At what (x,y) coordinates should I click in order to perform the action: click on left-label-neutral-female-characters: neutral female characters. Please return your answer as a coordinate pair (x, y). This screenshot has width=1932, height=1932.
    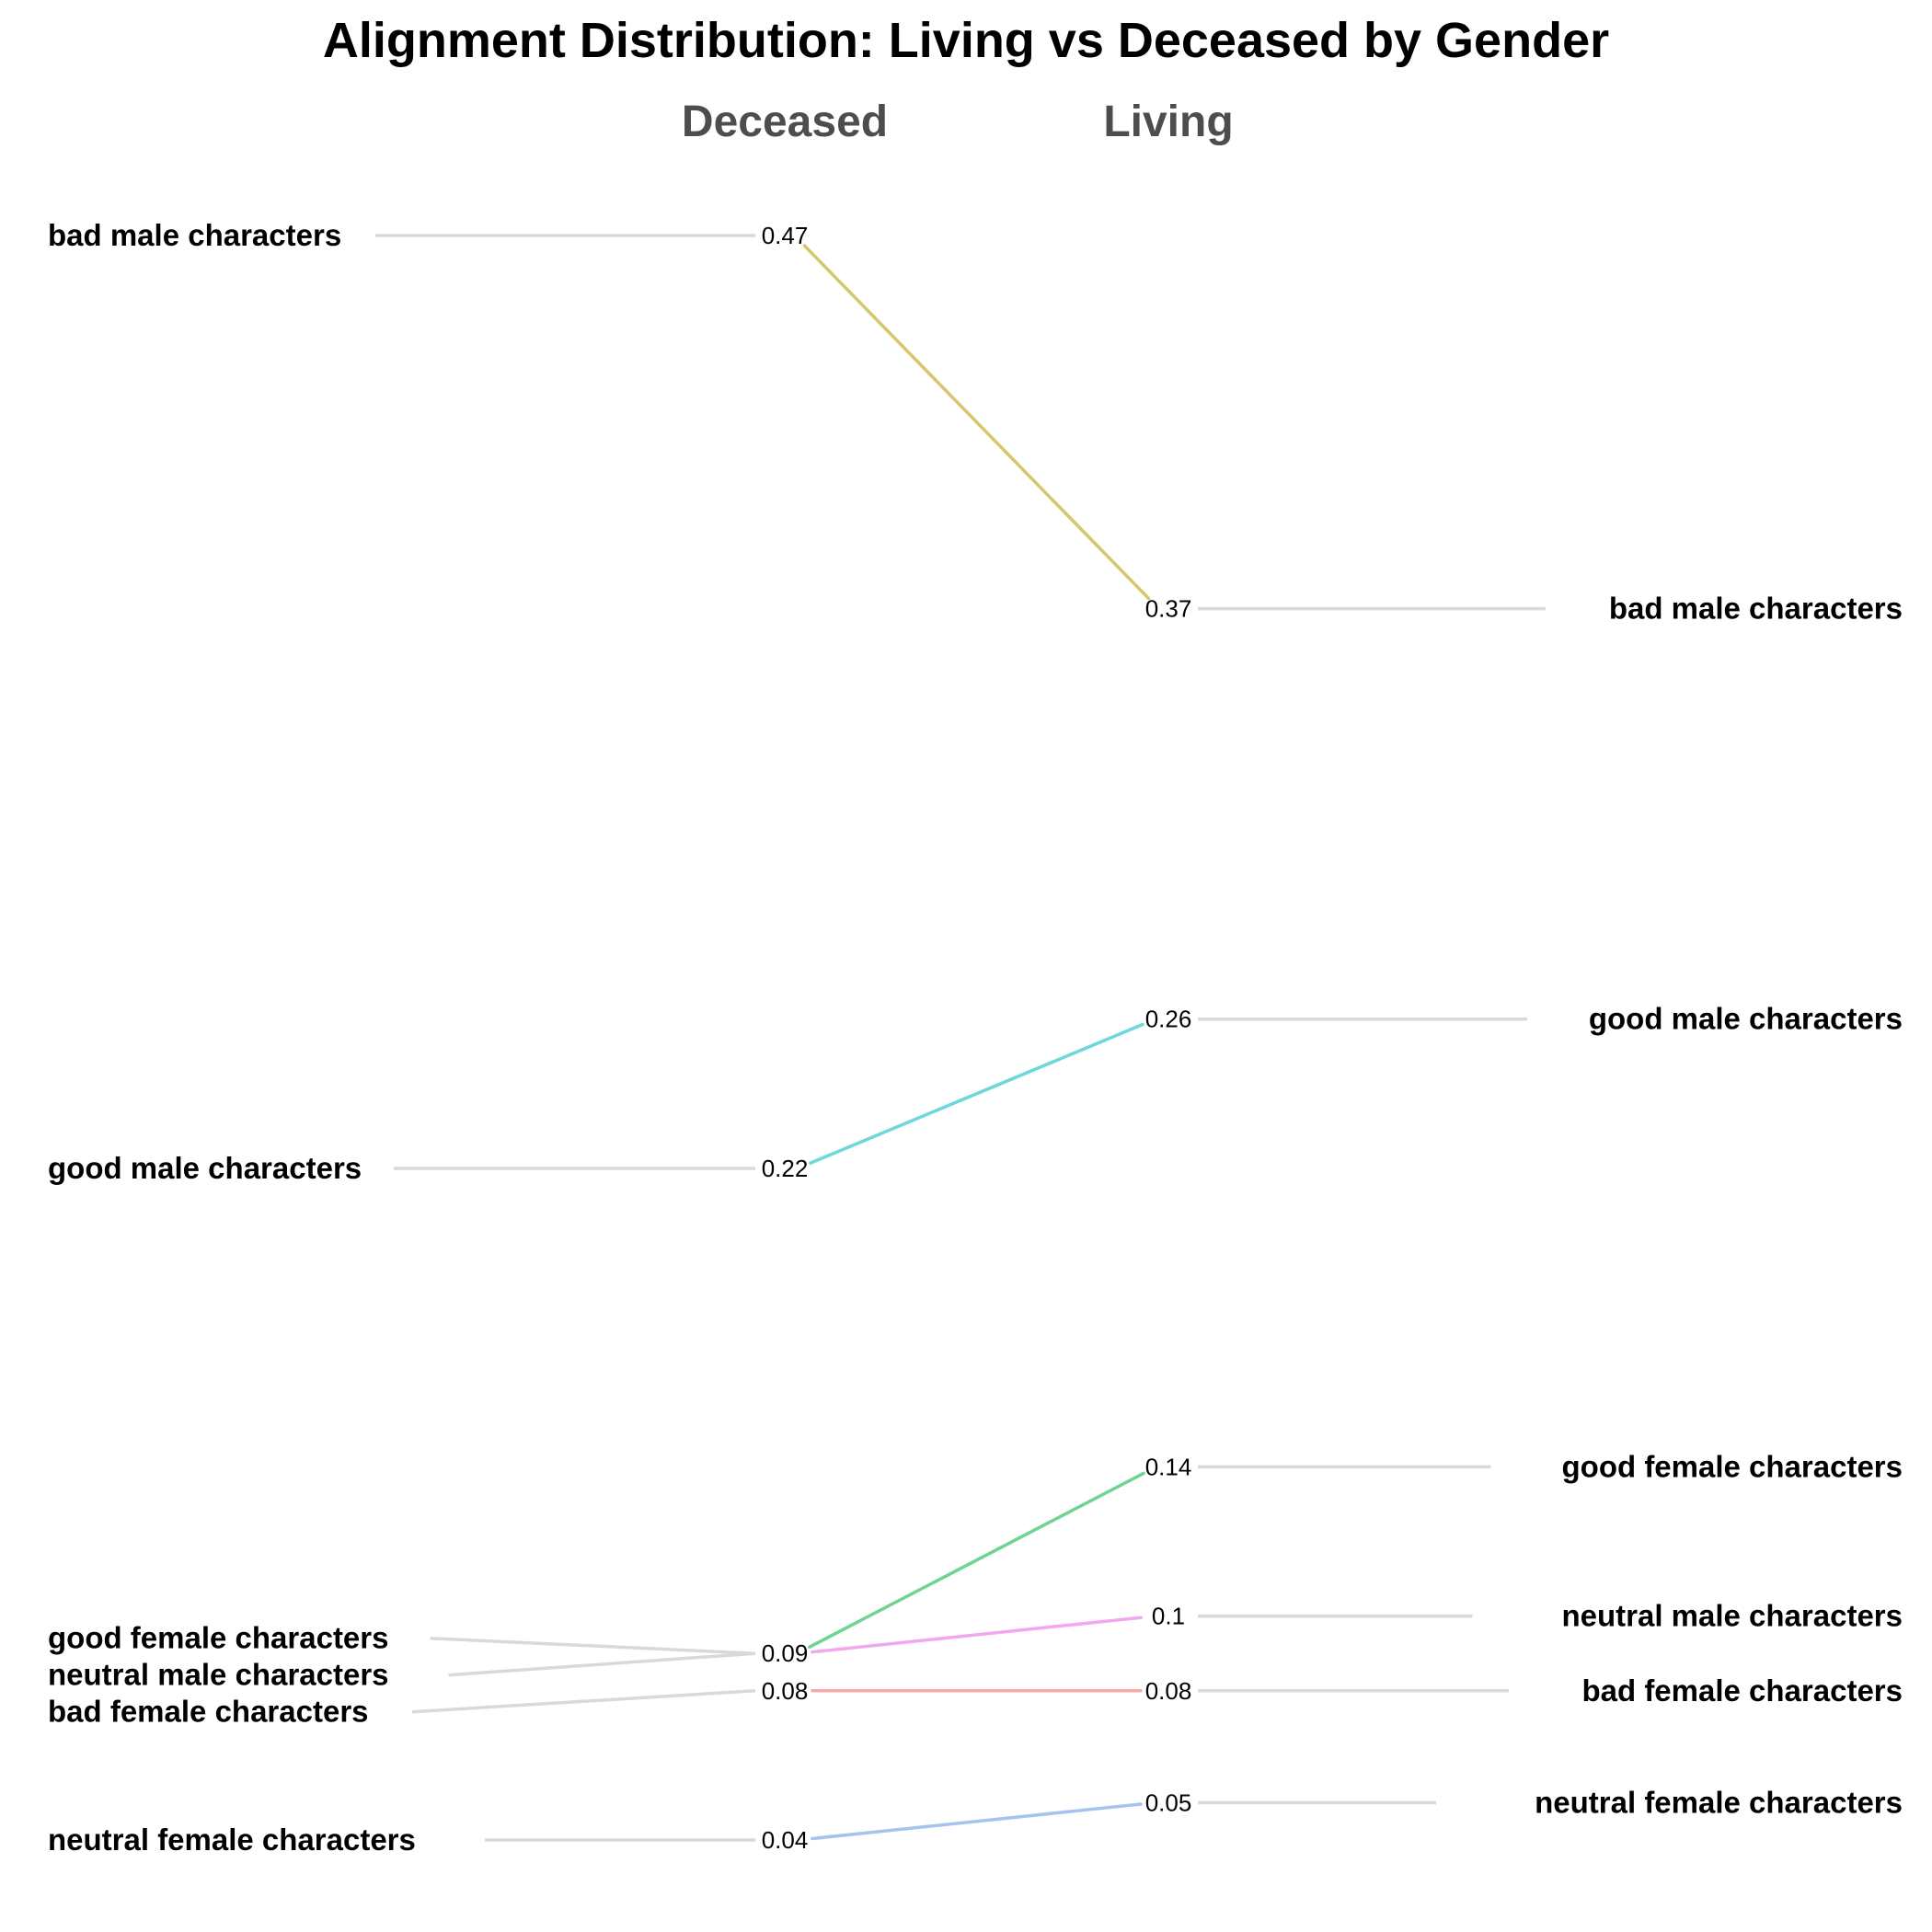
    Looking at the image, I should click on (232, 1840).